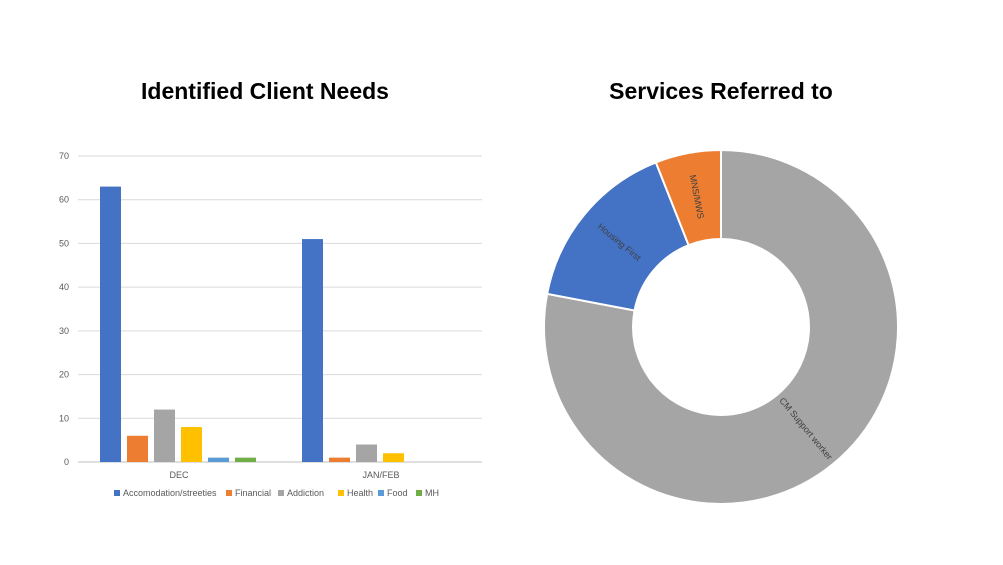  What do you see at coordinates (110, 324) in the screenshot?
I see `bar-accomodation-streeties-dec` at bounding box center [110, 324].